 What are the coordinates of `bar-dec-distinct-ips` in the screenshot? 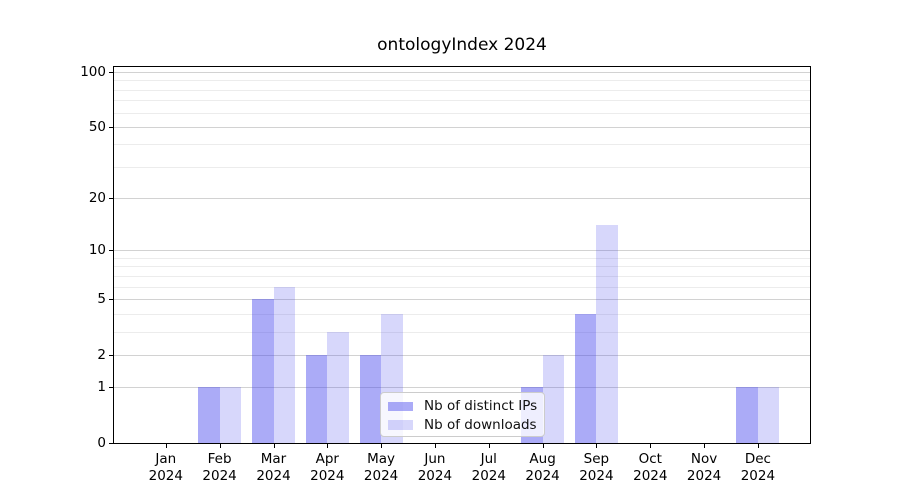 It's located at (747, 415).